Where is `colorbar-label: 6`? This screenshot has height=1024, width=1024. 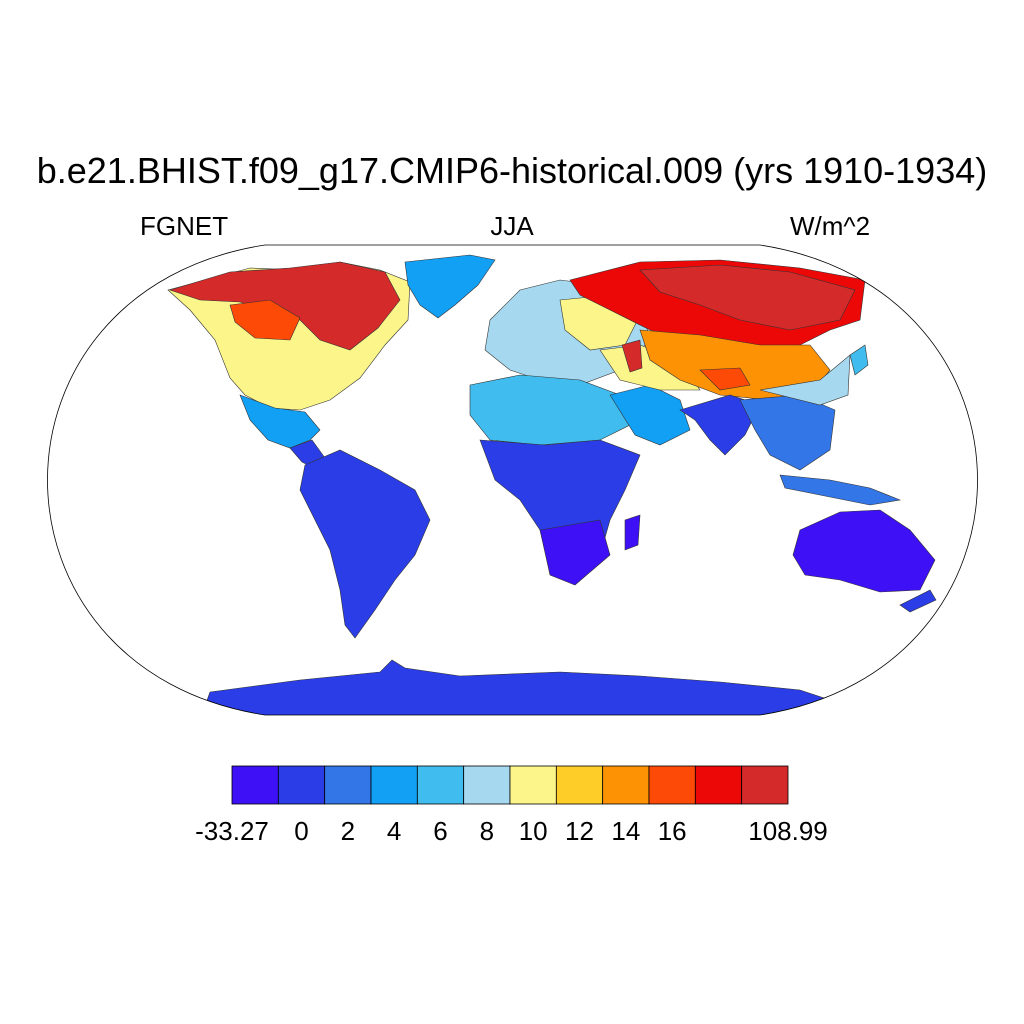 colorbar-label: 6 is located at coordinates (440, 831).